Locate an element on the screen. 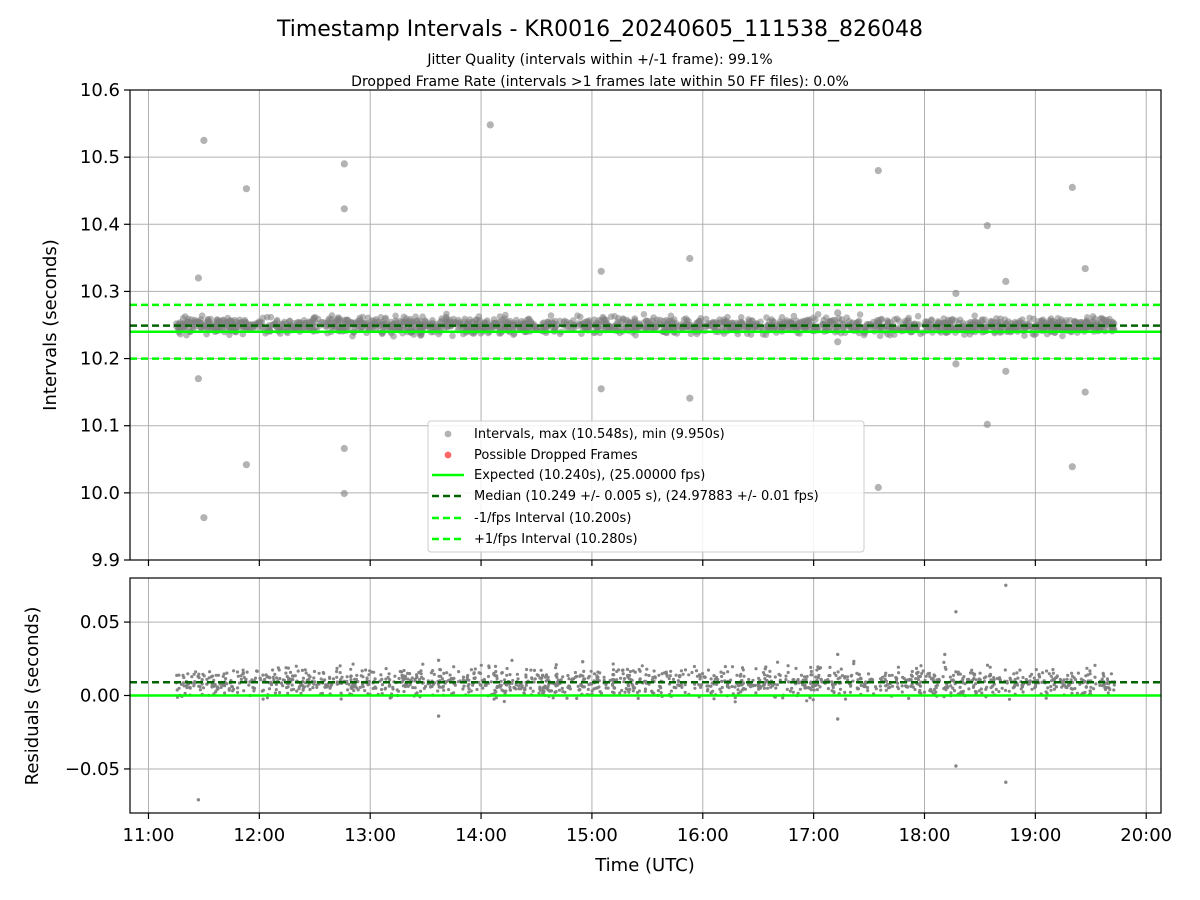 The width and height of the screenshot is (1200, 900). intervals-y-tick-label: 10.4 is located at coordinates (100, 224).